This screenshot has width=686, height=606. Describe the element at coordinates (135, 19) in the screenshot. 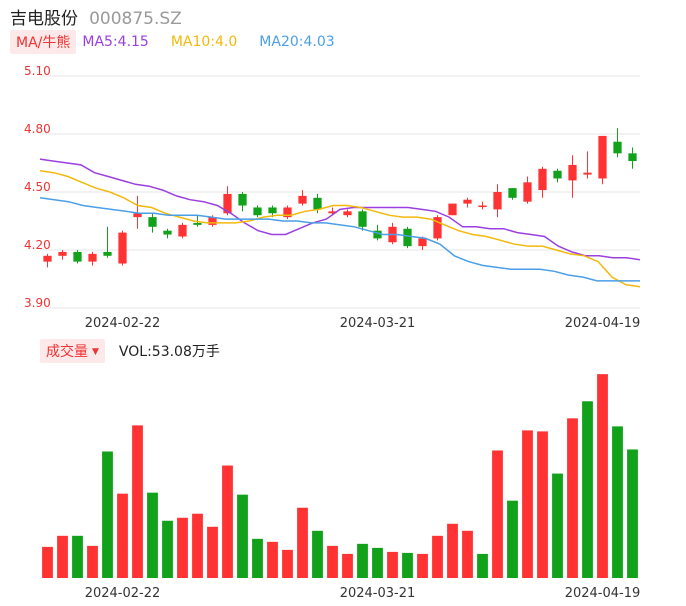

I see `stock-code: 000875.SZ` at that location.